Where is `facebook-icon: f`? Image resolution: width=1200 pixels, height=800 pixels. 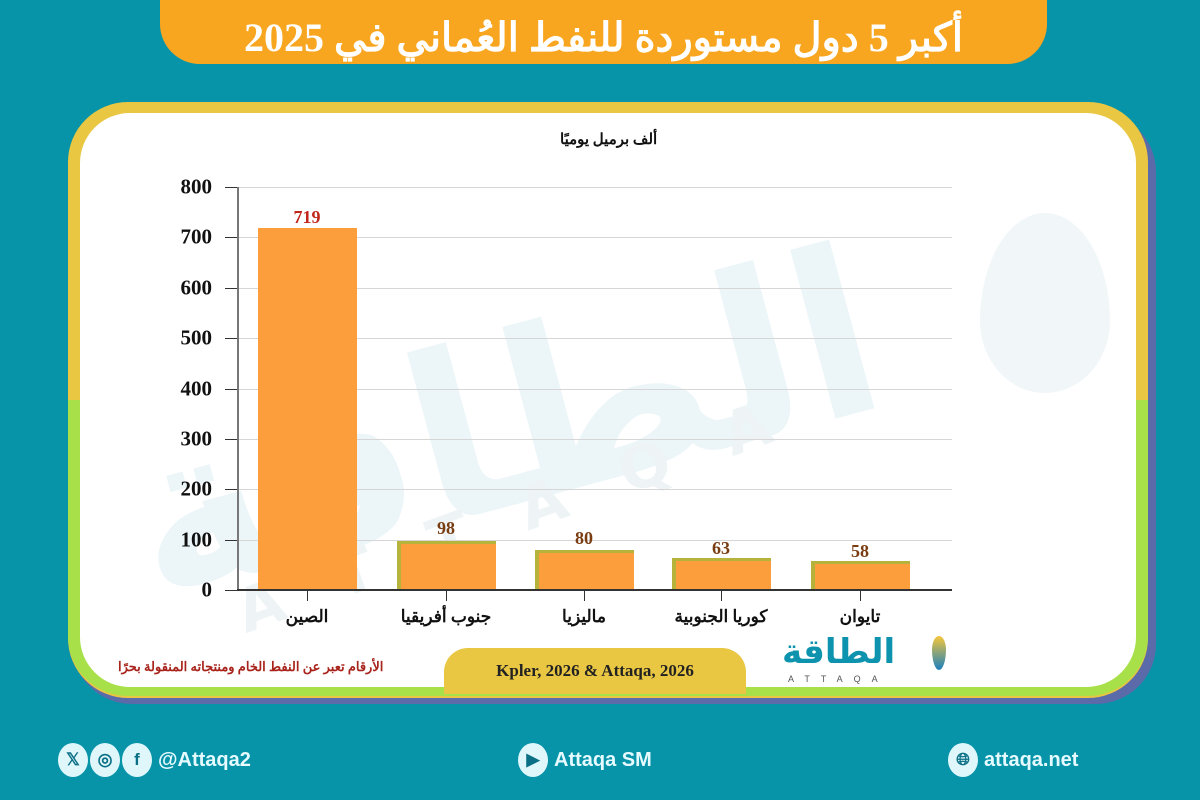 facebook-icon: f is located at coordinates (137, 760).